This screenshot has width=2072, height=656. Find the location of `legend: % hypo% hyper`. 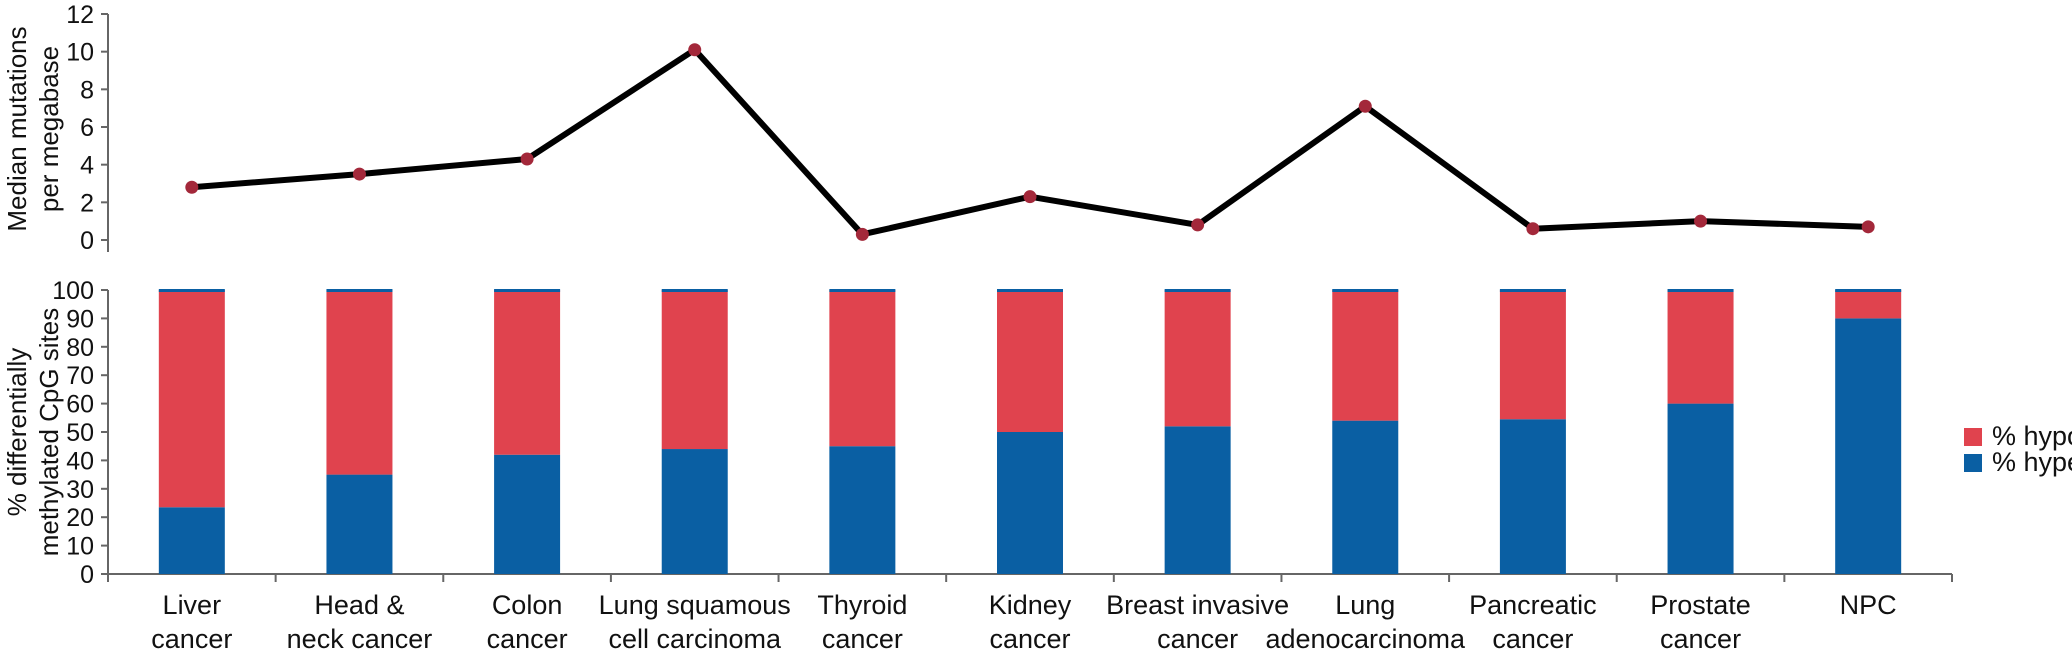

legend: % hypo% hyper is located at coordinates (2018, 449).